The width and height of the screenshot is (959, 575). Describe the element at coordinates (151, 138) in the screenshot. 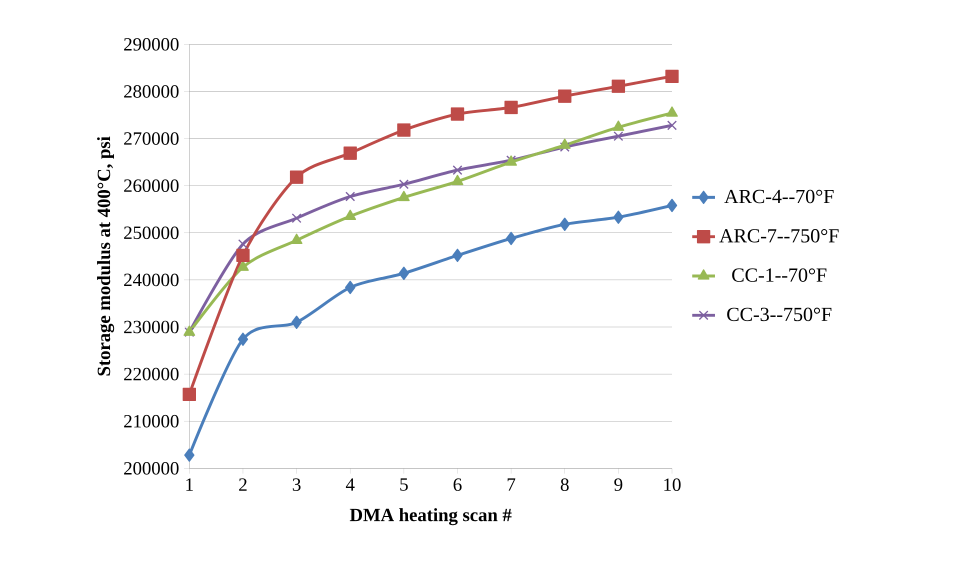

I see `y-tick-label: 270000` at that location.